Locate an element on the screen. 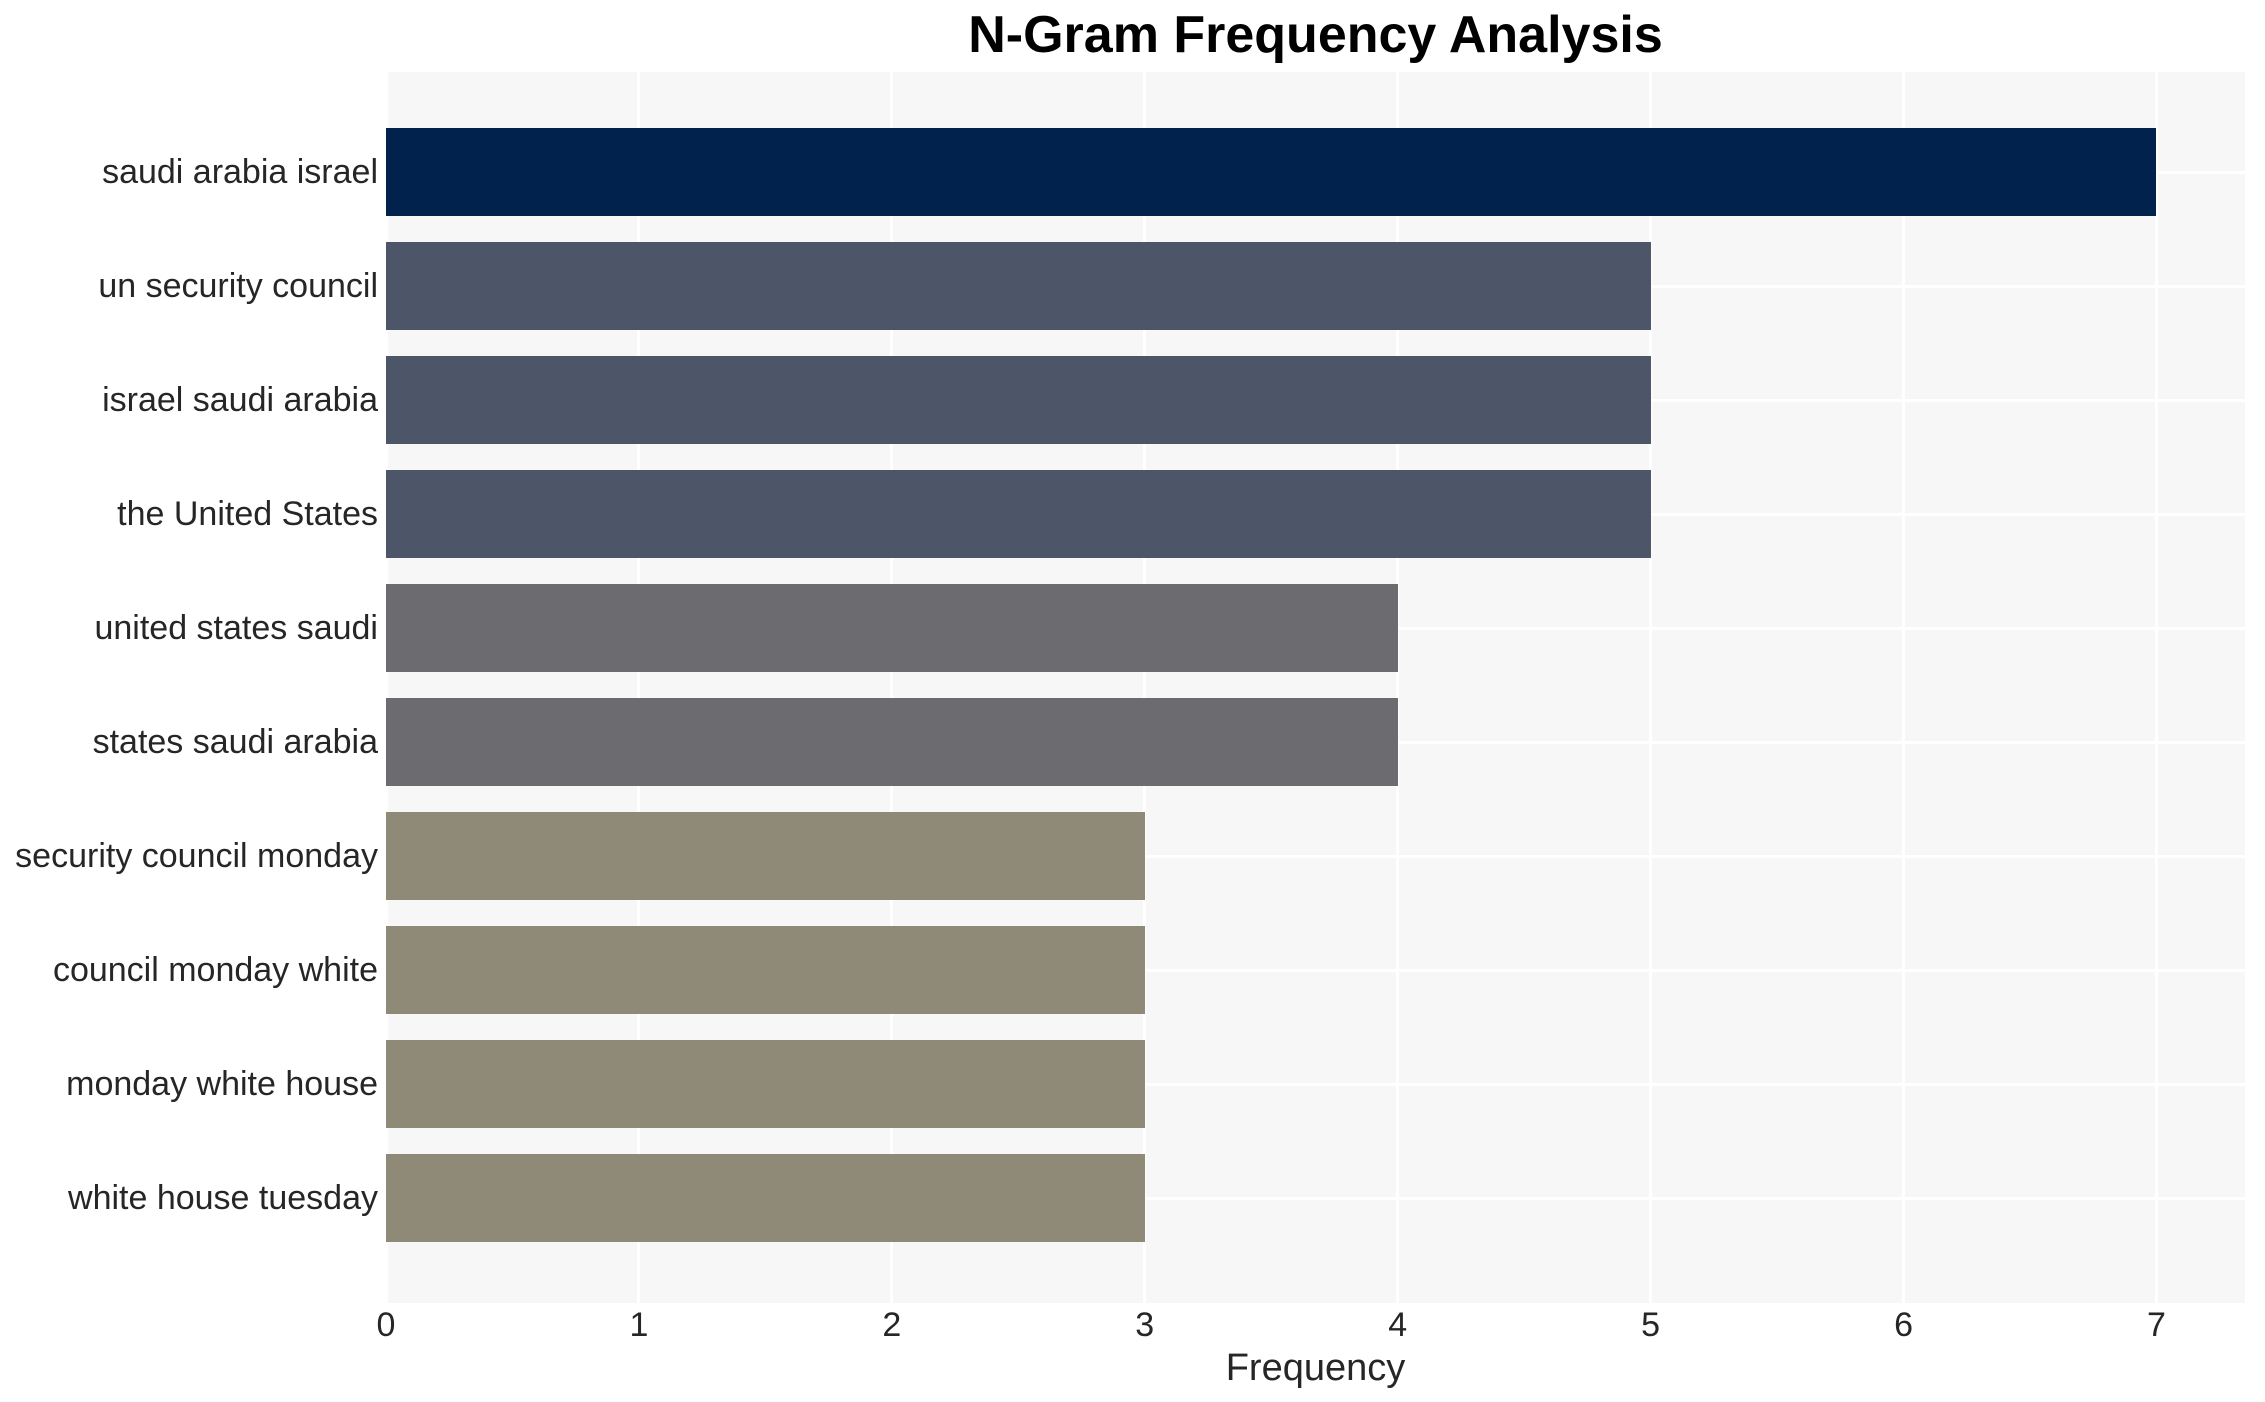 This screenshot has height=1402, width=2265. y-axis-label-the-united-states: the United States is located at coordinates (247, 514).